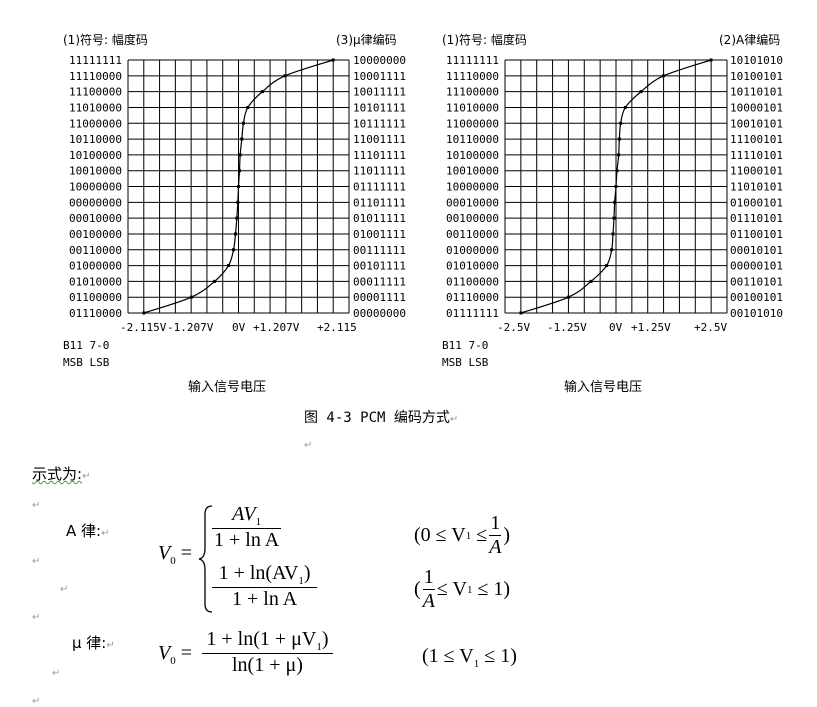  What do you see at coordinates (381, 417) in the screenshot?
I see `figure-caption: 图 4-3 PCM 编码方式↵` at bounding box center [381, 417].